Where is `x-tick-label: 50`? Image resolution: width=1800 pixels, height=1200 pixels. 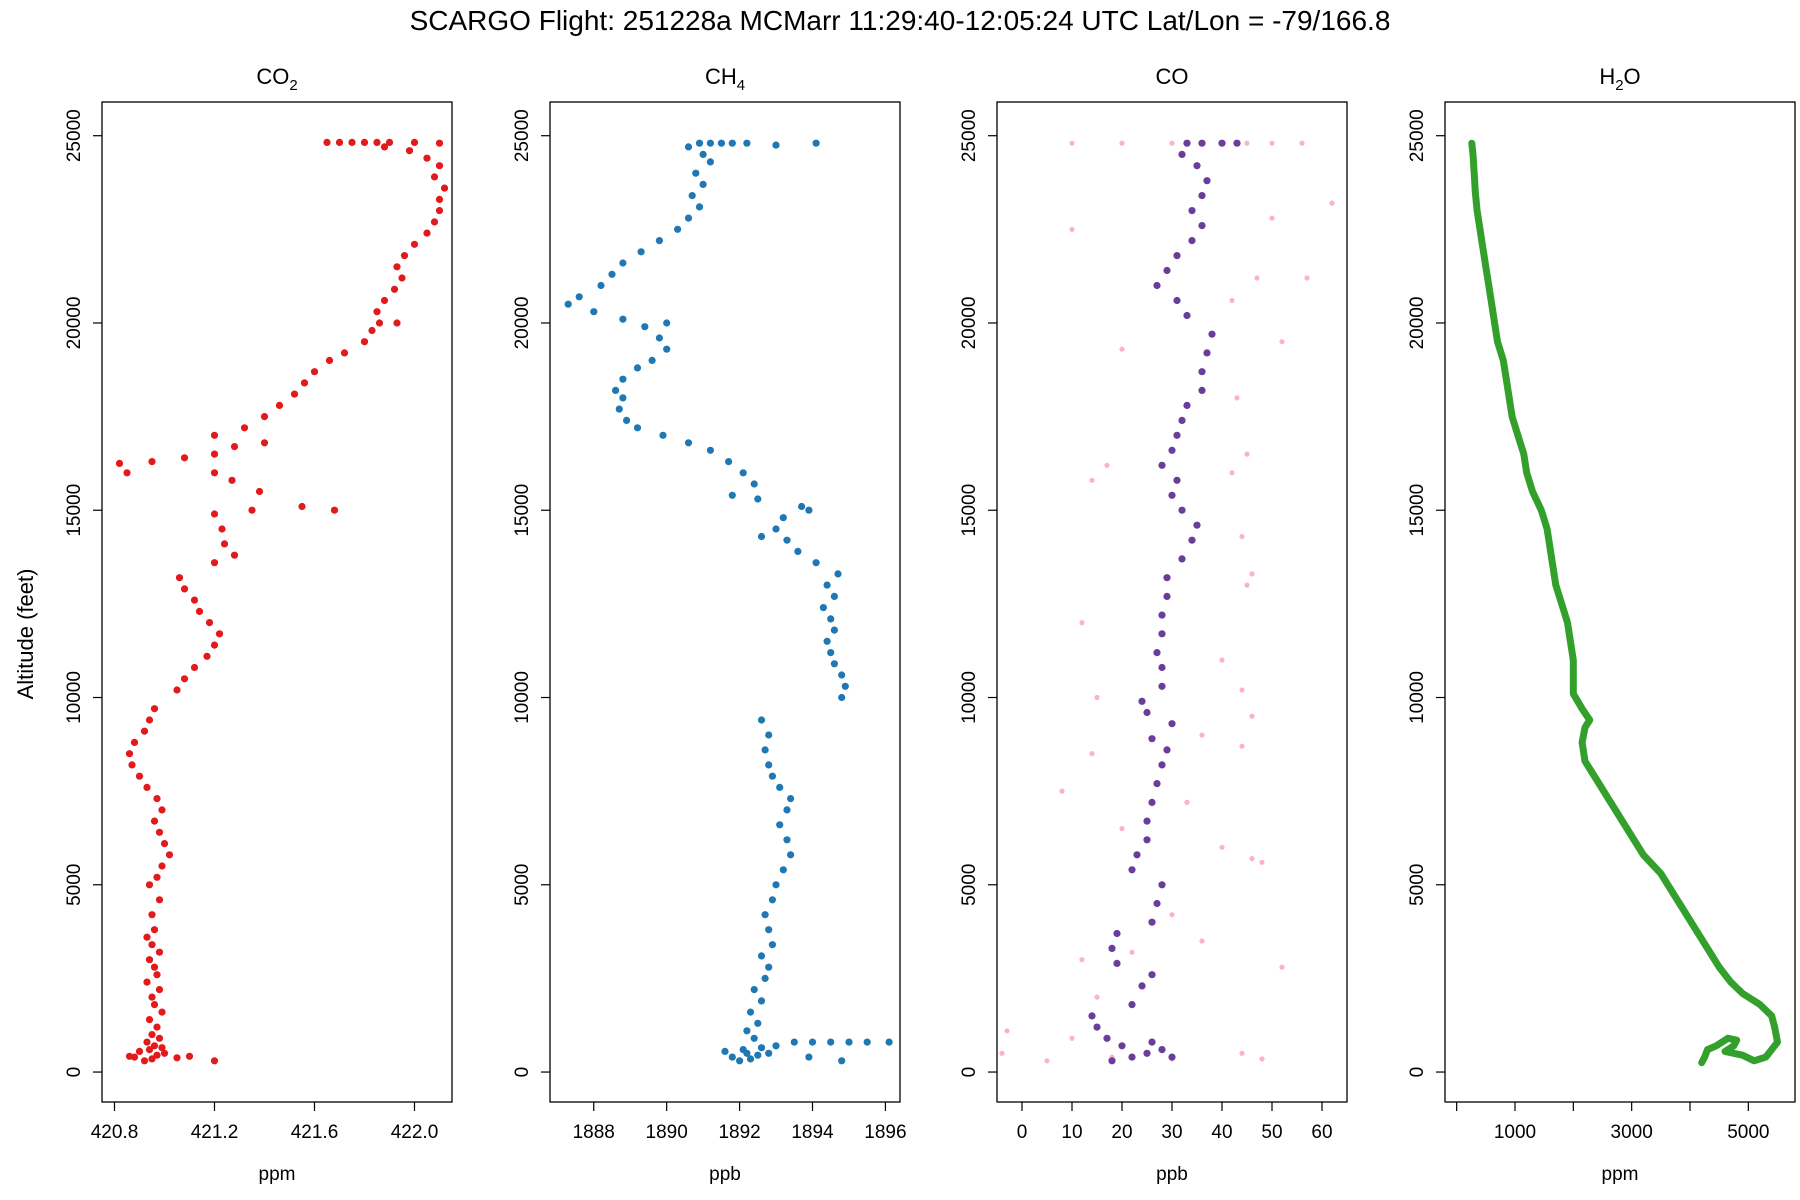
x-tick-label: 50 is located at coordinates (1271, 1132).